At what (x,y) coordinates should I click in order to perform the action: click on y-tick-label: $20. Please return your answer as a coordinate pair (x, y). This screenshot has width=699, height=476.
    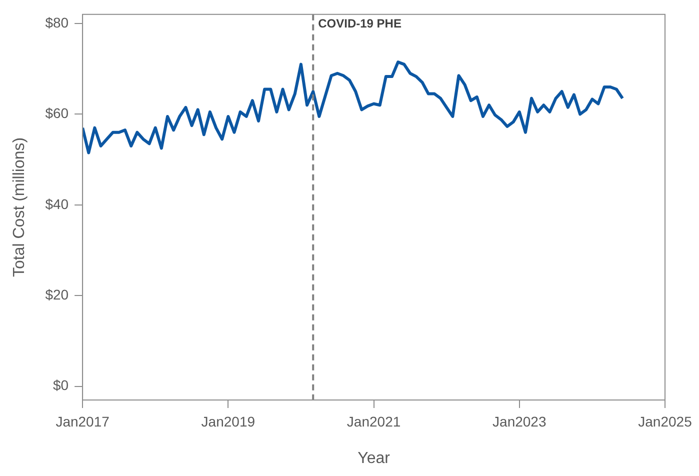
    Looking at the image, I should click on (57, 294).